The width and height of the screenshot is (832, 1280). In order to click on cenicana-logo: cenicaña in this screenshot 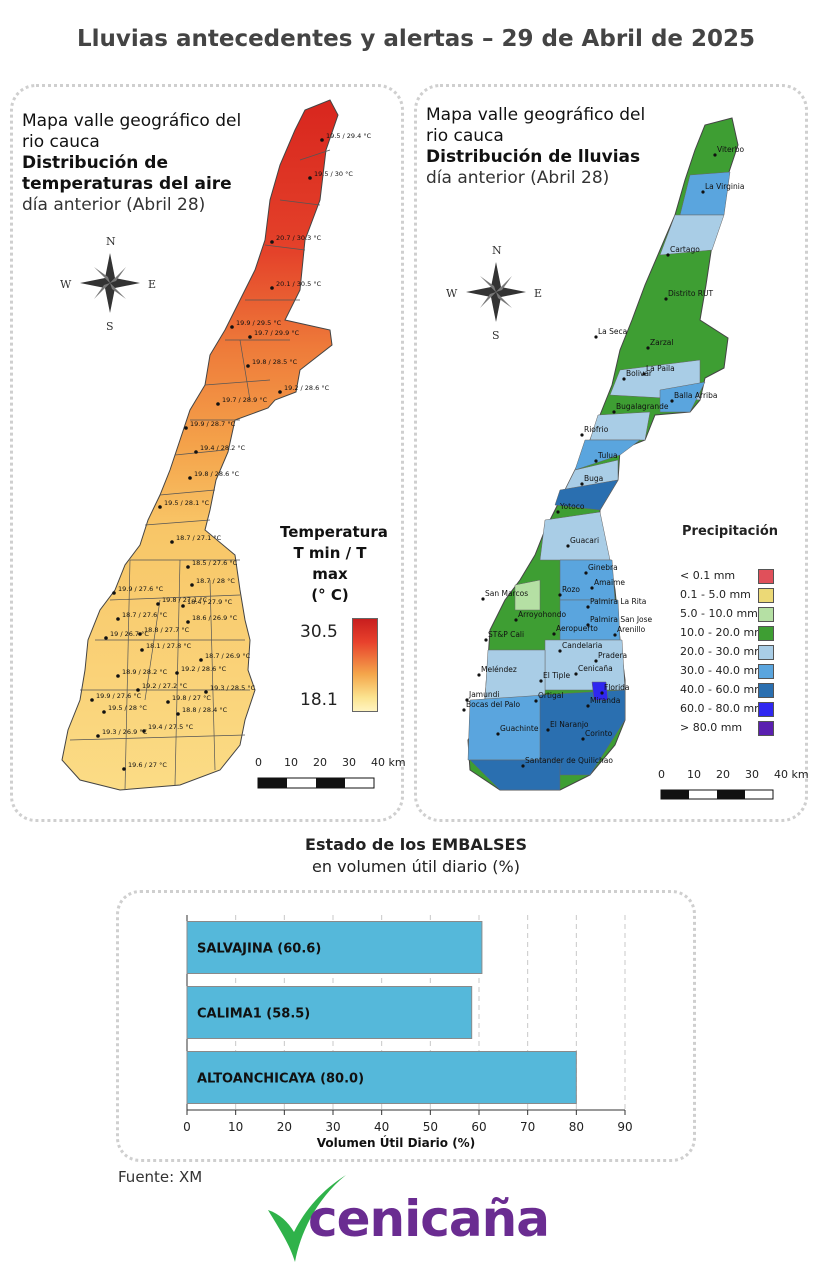, I will do `click(429, 1219)`.